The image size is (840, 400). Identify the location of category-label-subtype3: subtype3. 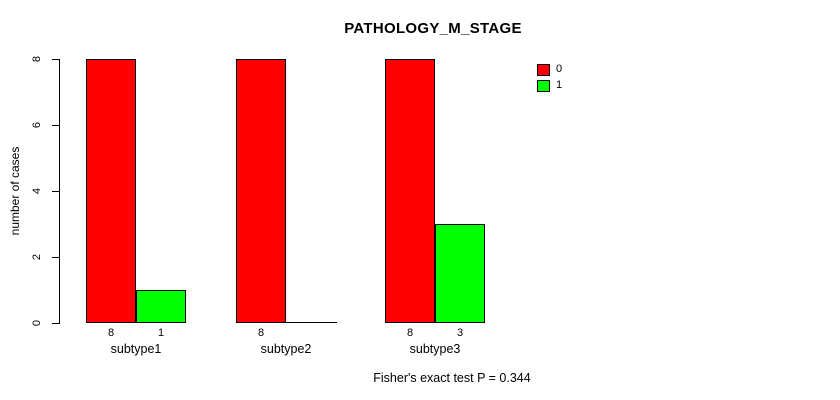
(435, 349).